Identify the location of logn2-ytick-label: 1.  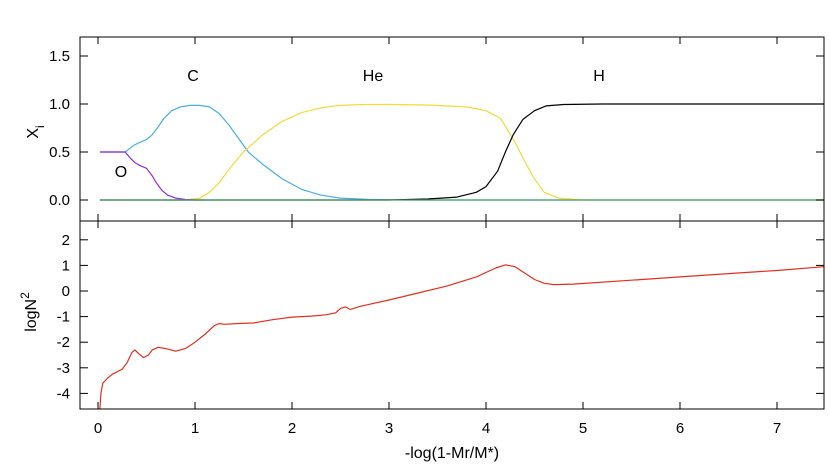
(66, 265).